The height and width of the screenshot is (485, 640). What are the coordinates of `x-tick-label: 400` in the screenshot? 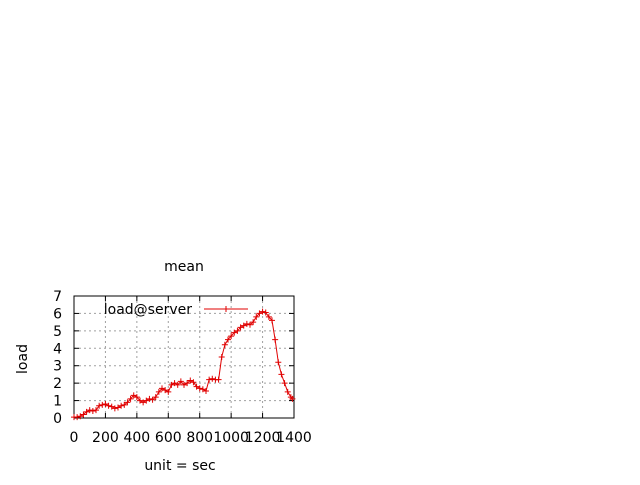 It's located at (136, 438).